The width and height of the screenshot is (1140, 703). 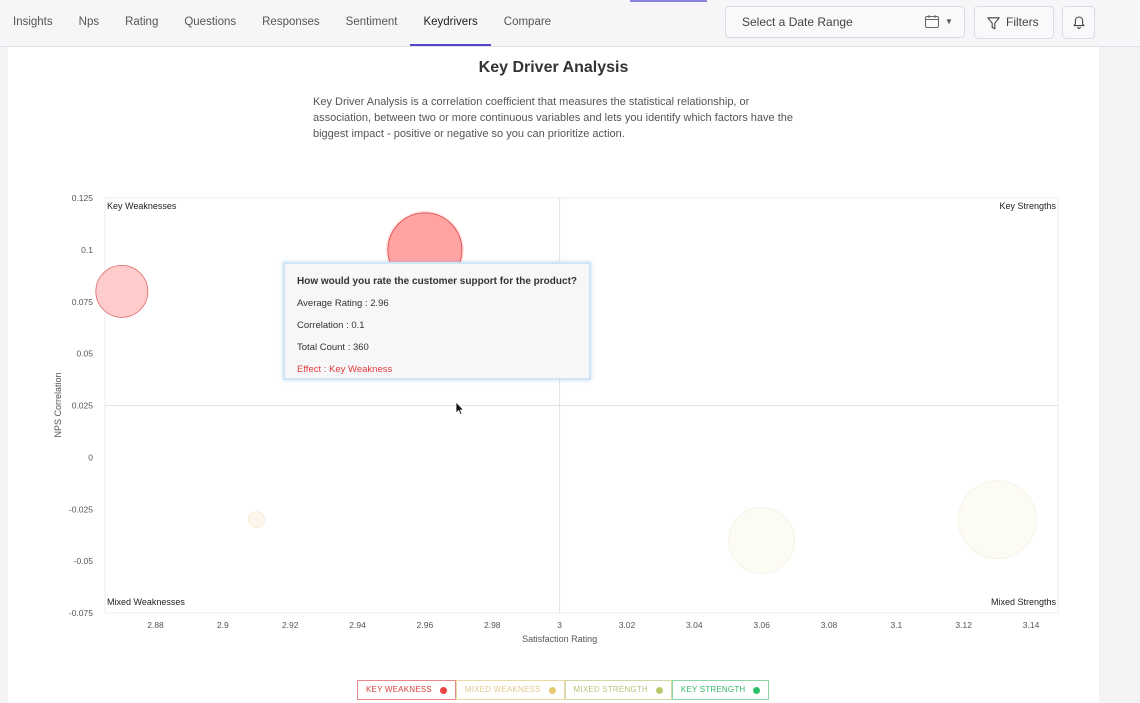 What do you see at coordinates (142, 206) in the screenshot?
I see `quadrant-label-key-weaknesses: Key Weaknesses` at bounding box center [142, 206].